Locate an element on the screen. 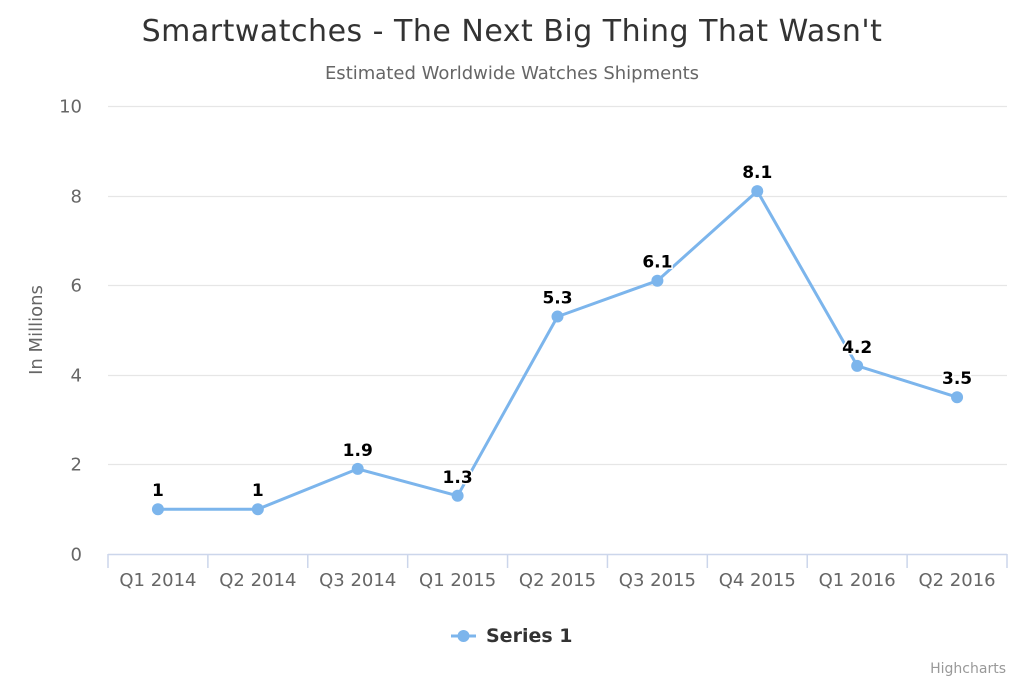 This screenshot has height=683, width=1024. x-tick-label: Q3 2015 is located at coordinates (657, 580).